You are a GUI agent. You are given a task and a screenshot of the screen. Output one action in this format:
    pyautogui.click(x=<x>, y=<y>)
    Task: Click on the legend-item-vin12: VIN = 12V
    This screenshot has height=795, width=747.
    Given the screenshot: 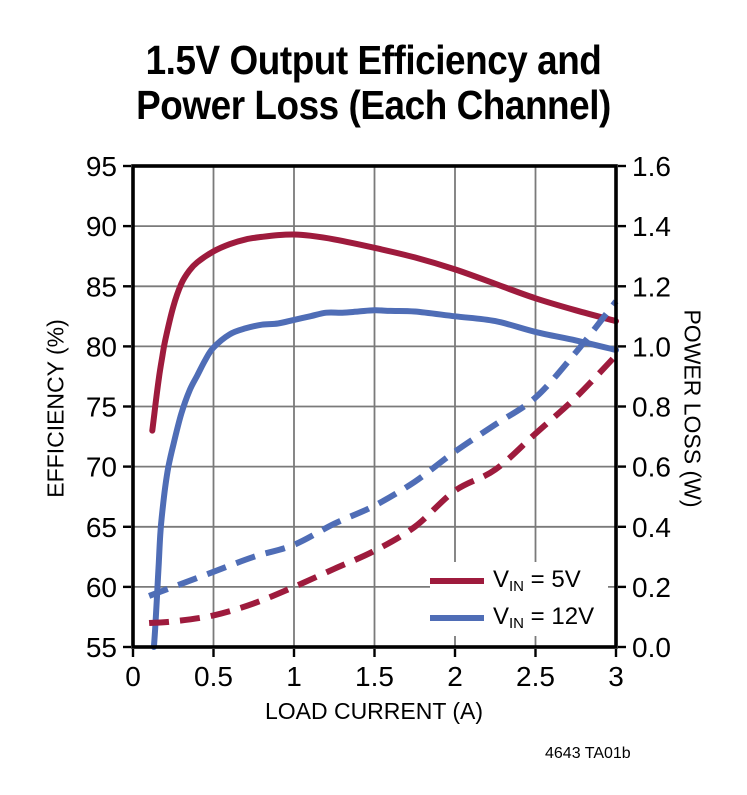 What is the action you would take?
    pyautogui.click(x=519, y=618)
    